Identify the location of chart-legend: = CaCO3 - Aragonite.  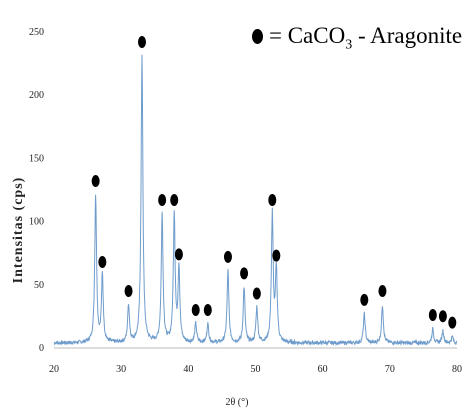
(357, 38).